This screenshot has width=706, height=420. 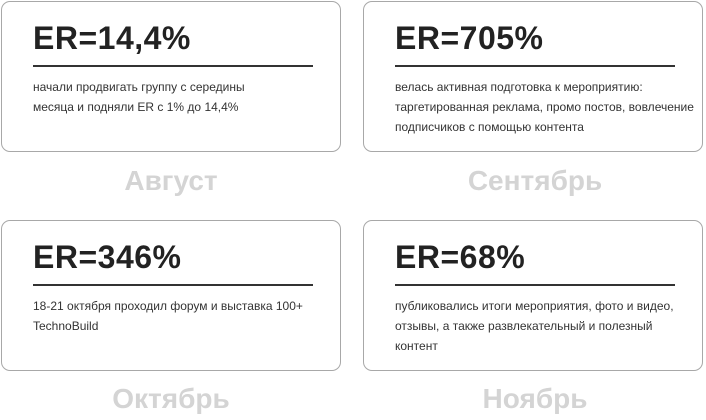 What do you see at coordinates (112, 38) in the screenshot?
I see `card-title: ER=14,4%` at bounding box center [112, 38].